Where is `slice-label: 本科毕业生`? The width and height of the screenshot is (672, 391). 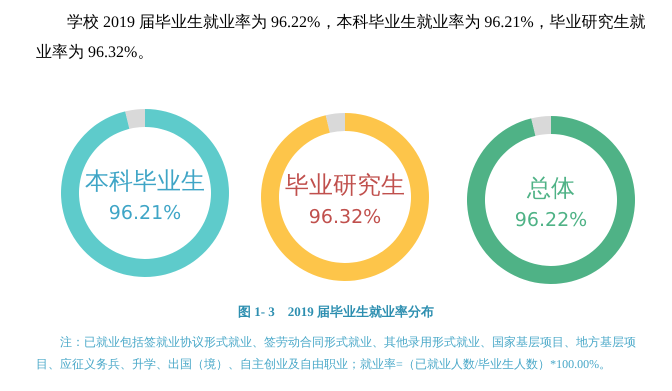
slice-label: 本科毕业生 is located at coordinates (145, 181).